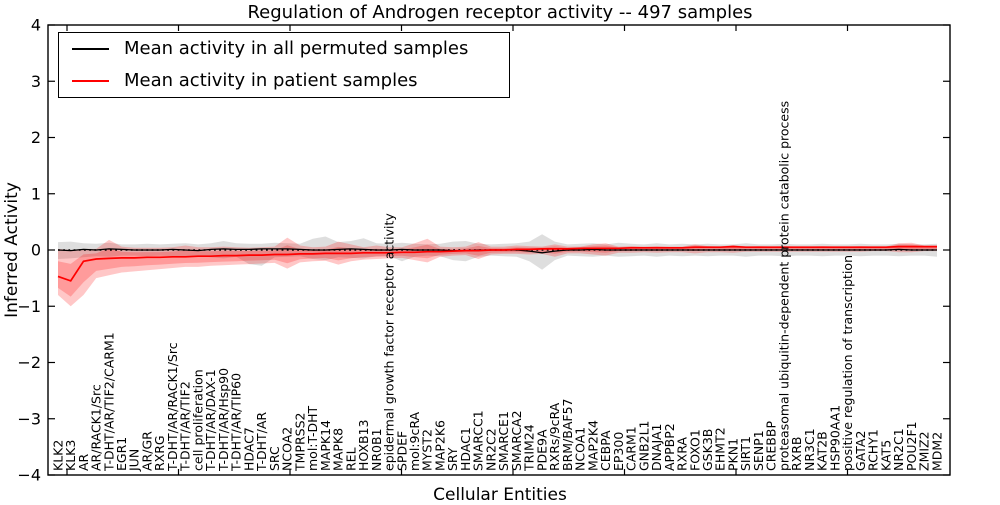 The height and width of the screenshot is (505, 1000). I want to click on y-tick-label: 1, so click(36, 193).